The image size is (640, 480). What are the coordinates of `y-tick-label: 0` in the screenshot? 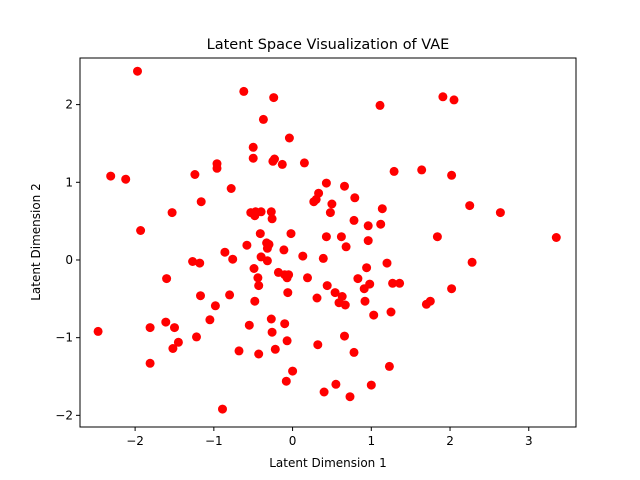 It's located at (69, 260).